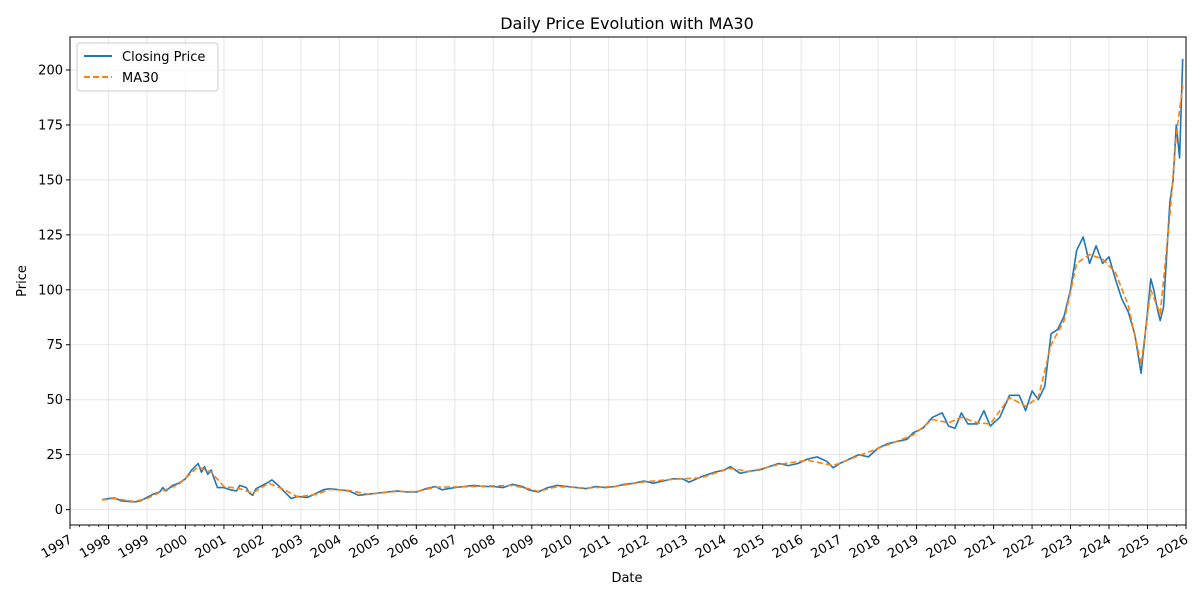 The height and width of the screenshot is (600, 1200). What do you see at coordinates (54, 455) in the screenshot?
I see `y-tick-label: 25` at bounding box center [54, 455].